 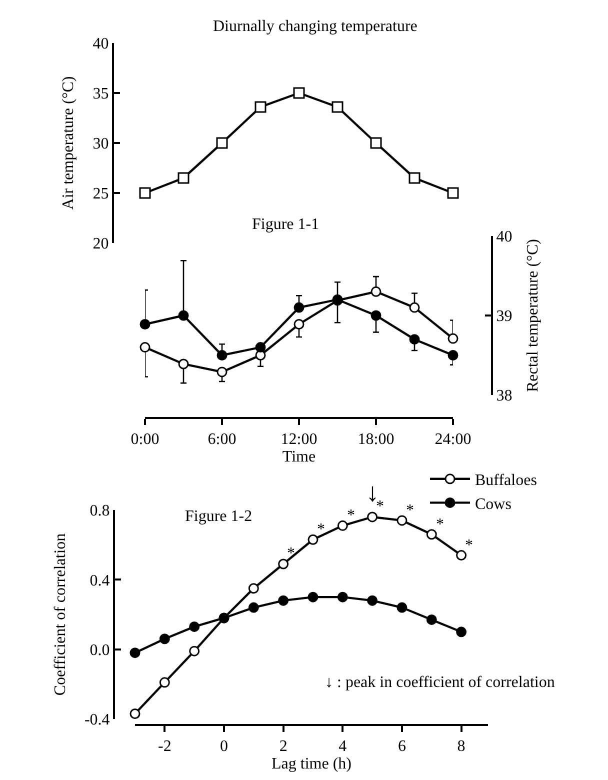 I want to click on y-tick-label: 20, so click(x=100, y=244).